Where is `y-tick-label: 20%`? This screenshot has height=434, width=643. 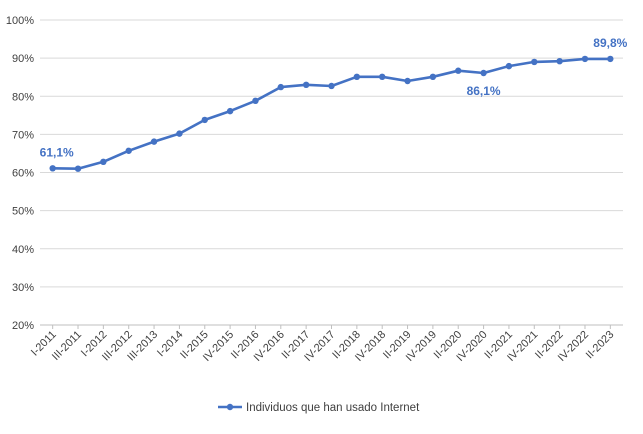
y-tick-label: 20% is located at coordinates (23, 326).